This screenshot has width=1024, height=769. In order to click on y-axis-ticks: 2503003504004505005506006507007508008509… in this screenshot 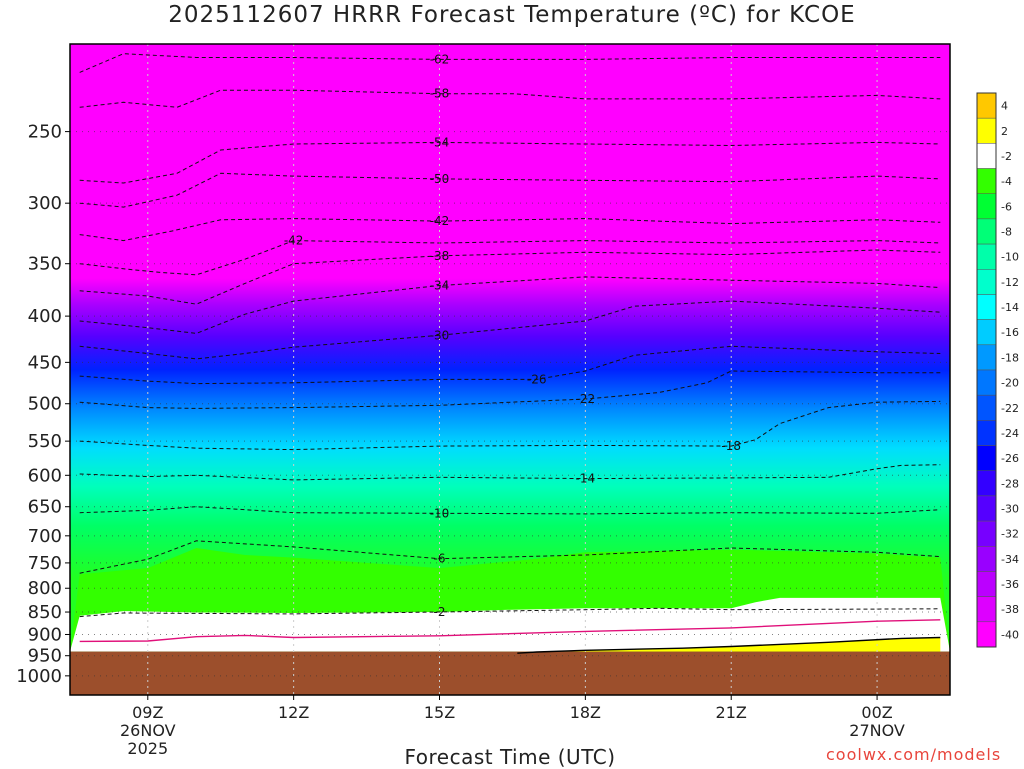, I will do `click(43, 404)`.